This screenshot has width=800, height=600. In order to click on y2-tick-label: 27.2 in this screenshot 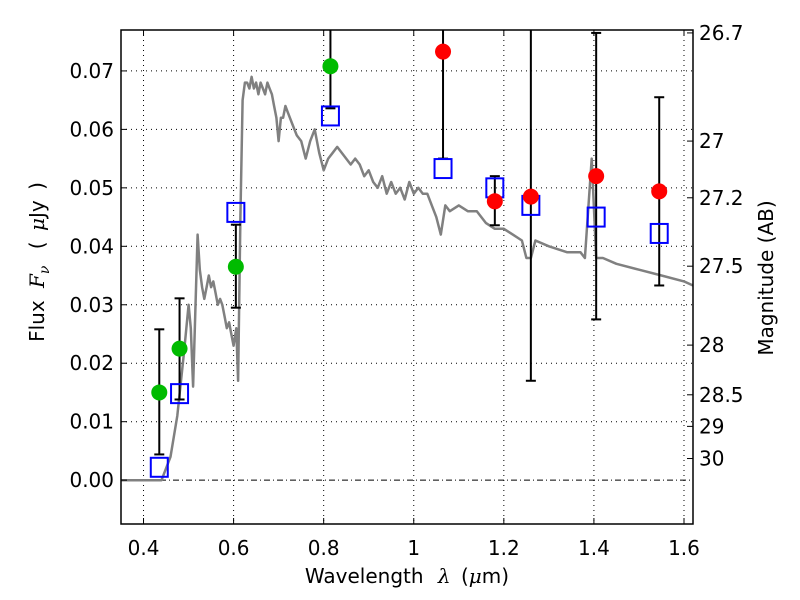, I will do `click(721, 198)`.